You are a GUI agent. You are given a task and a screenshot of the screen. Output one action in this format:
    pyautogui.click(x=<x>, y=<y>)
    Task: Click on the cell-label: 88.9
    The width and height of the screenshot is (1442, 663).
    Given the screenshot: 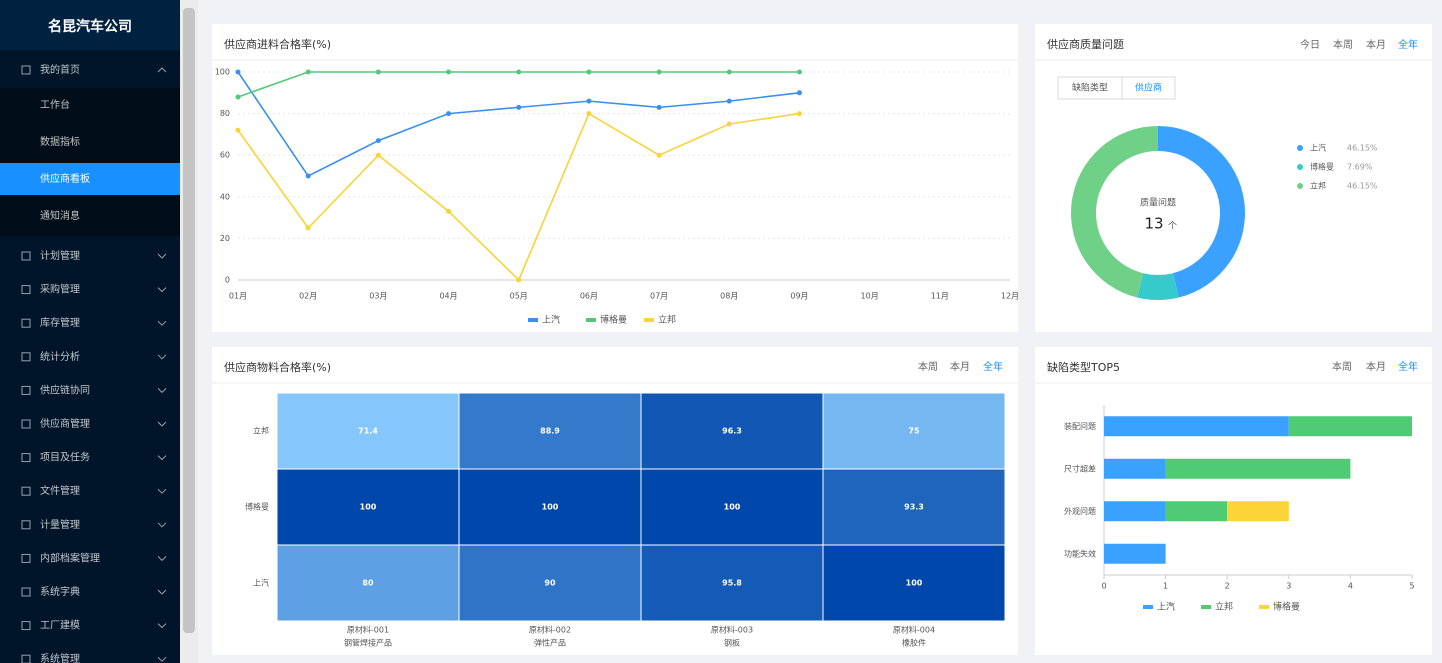 What is the action you would take?
    pyautogui.click(x=550, y=431)
    